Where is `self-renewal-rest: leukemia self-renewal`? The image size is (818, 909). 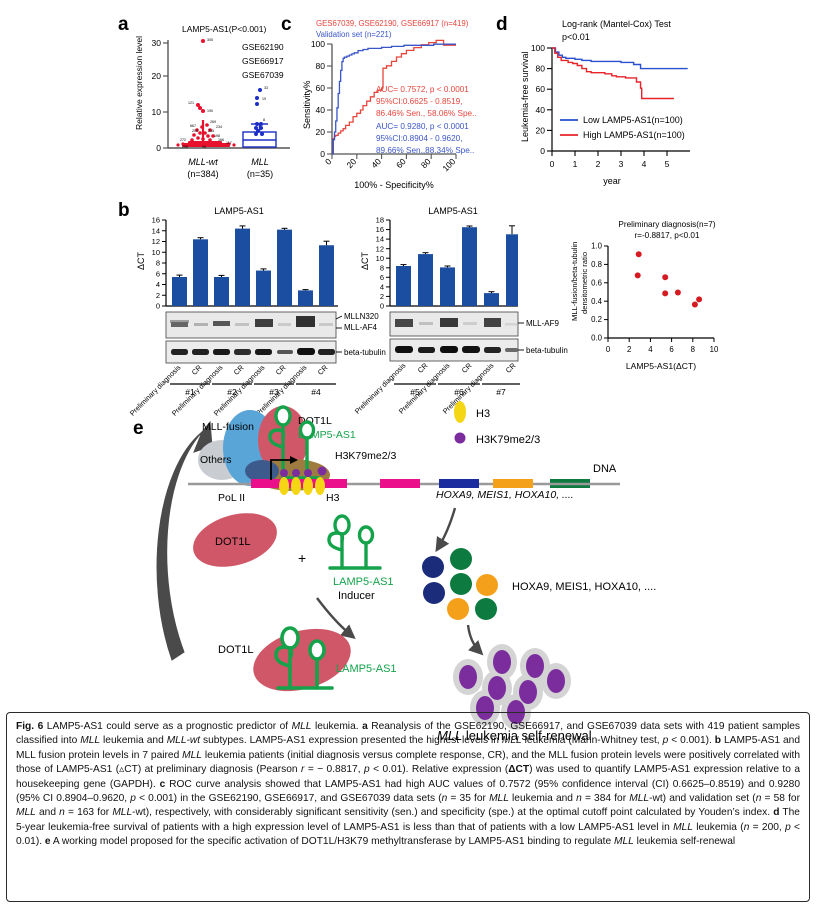 self-renewal-rest: leukemia self-renewal is located at coordinates (526, 735).